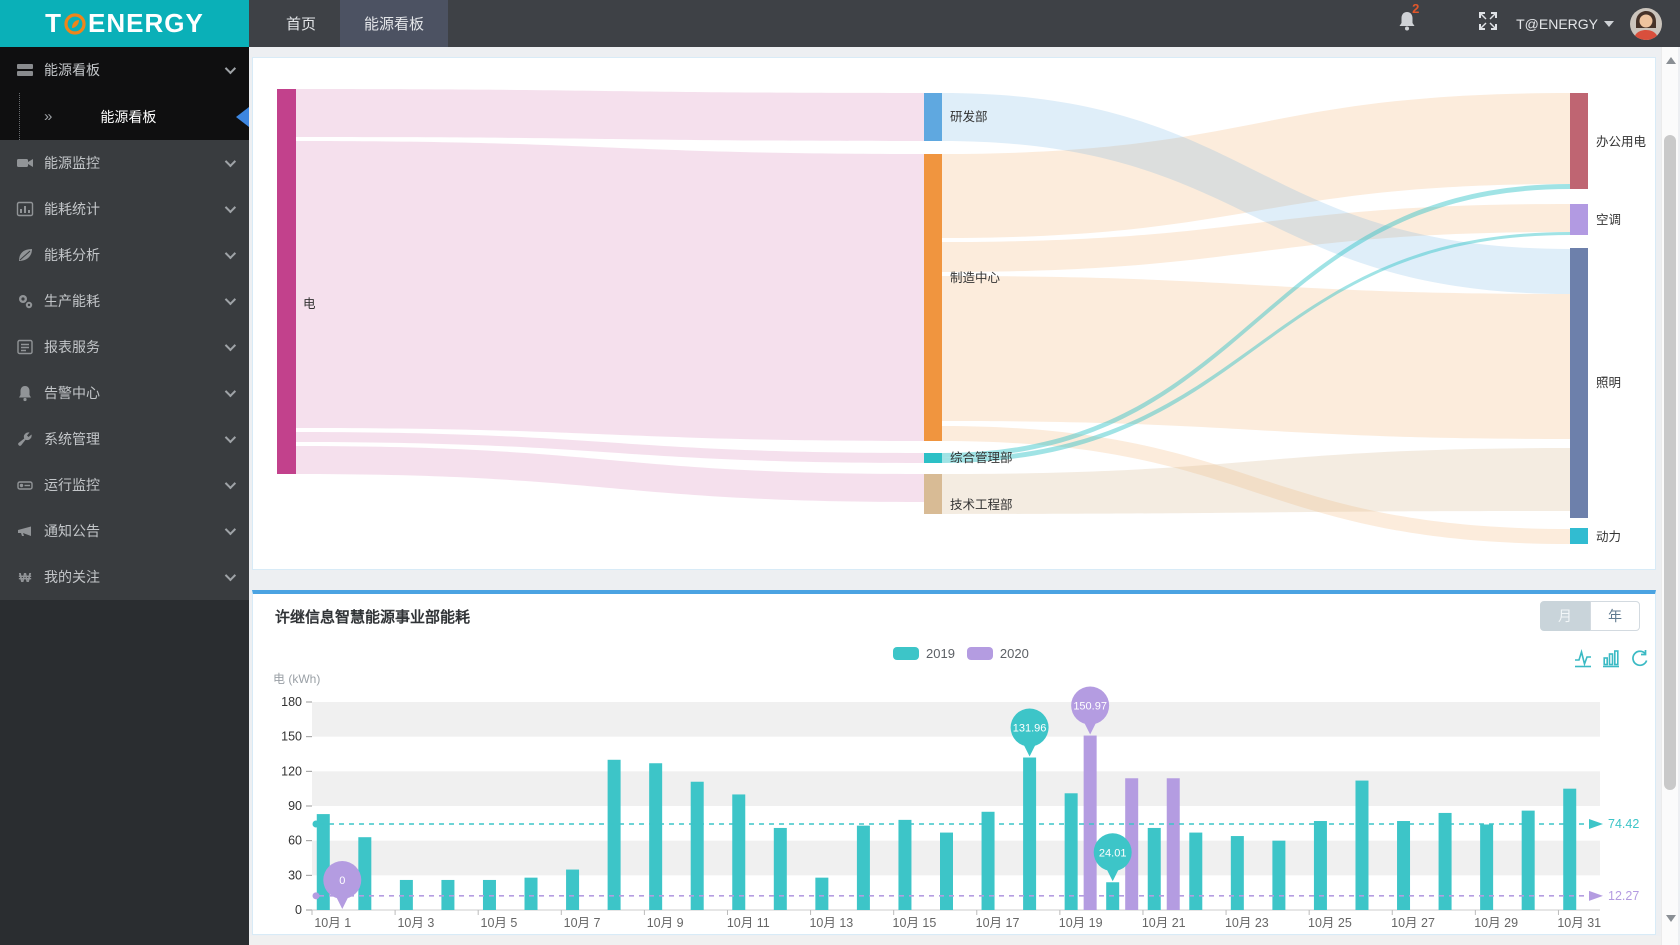 Image resolution: width=1680 pixels, height=945 pixels. What do you see at coordinates (124, 393) in the screenshot?
I see `sidebar-group: 告警中心` at bounding box center [124, 393].